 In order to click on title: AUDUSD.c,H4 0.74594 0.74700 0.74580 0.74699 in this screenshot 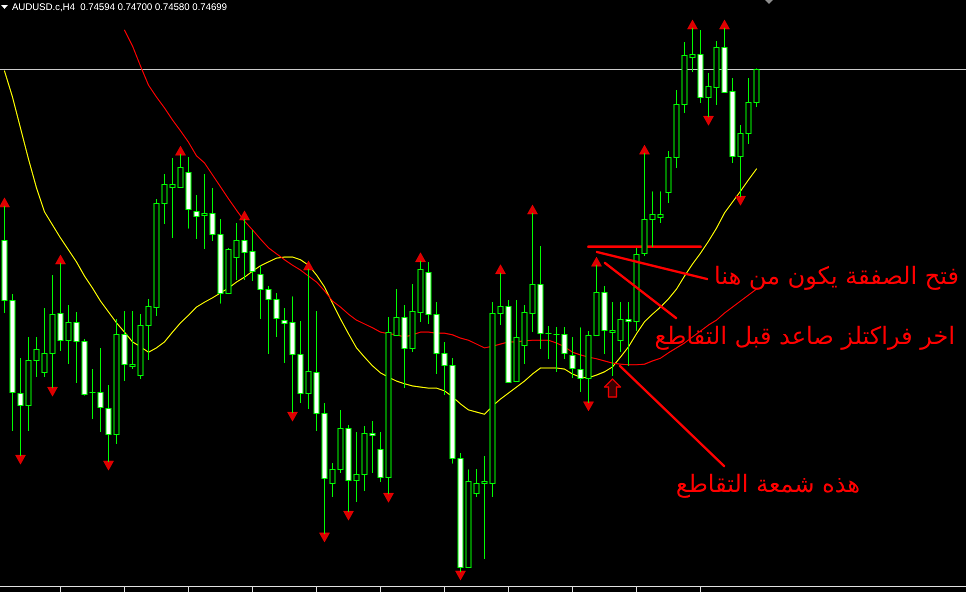, I will do `click(119, 7)`.